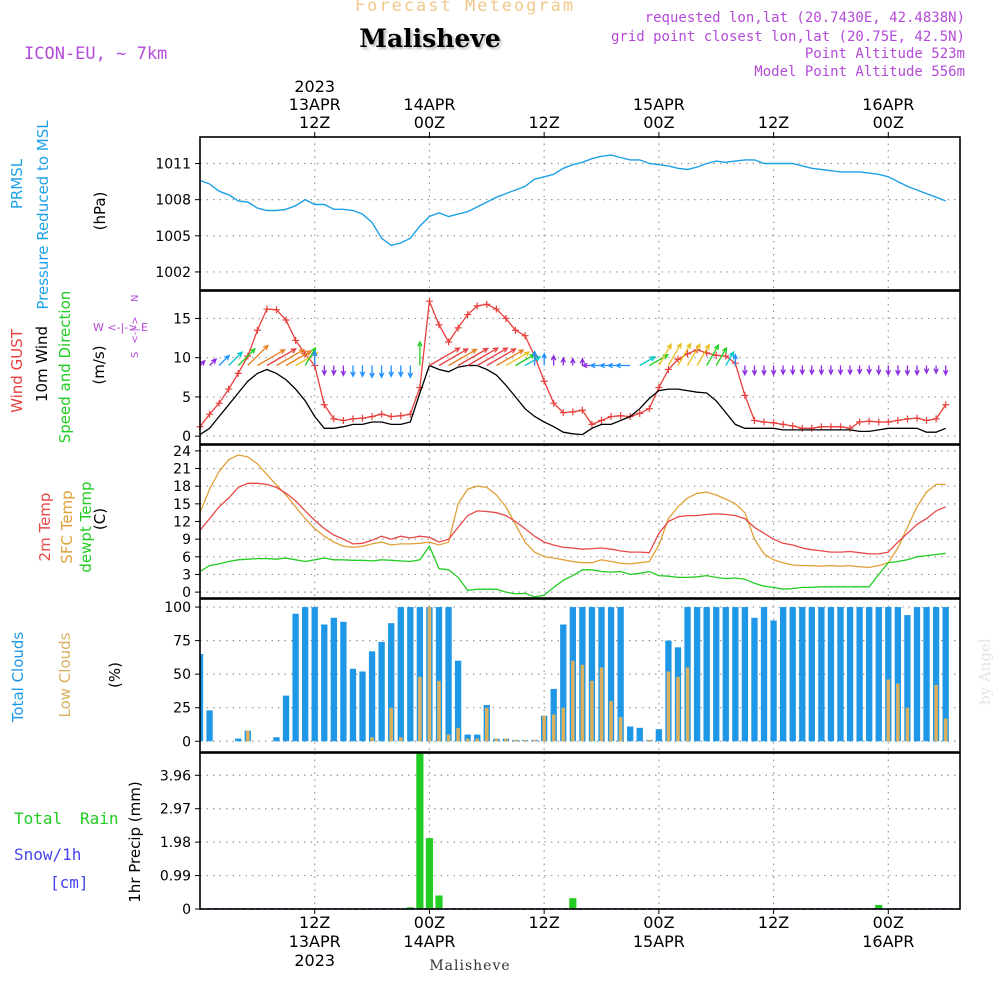  I want to click on top-time-label: 14APR, so click(429, 104).